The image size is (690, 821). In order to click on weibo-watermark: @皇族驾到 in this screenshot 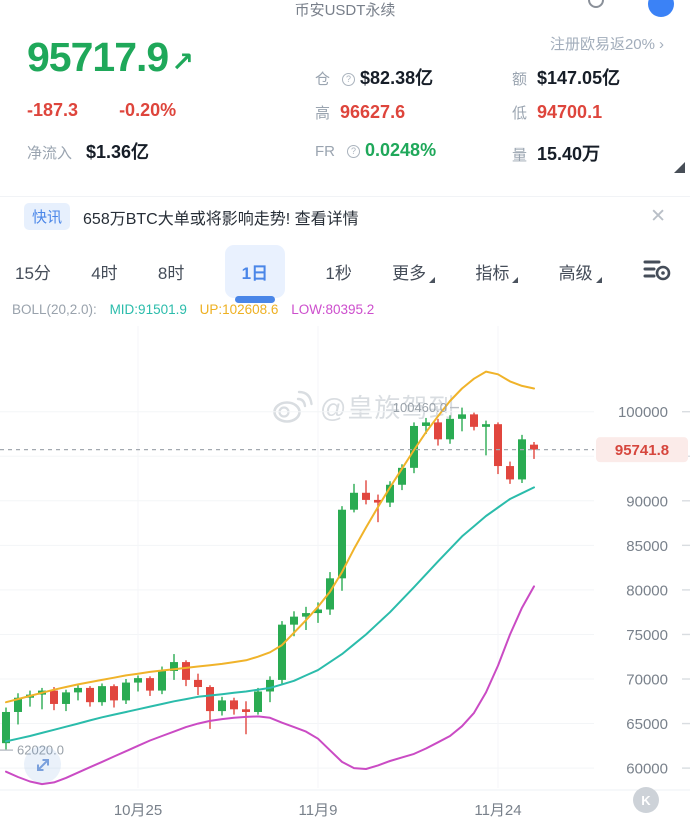, I will do `click(363, 406)`.